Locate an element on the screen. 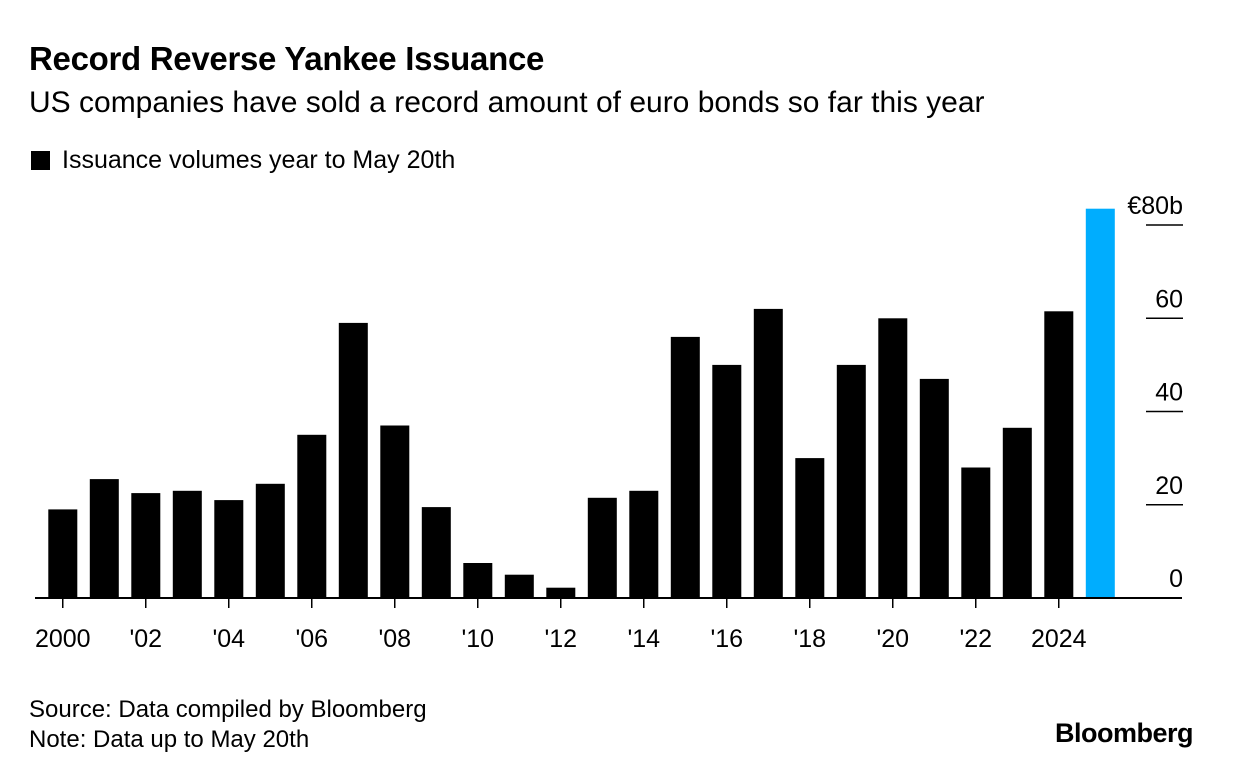 The height and width of the screenshot is (778, 1233). x-tick-label-2008: '08 is located at coordinates (394, 639).